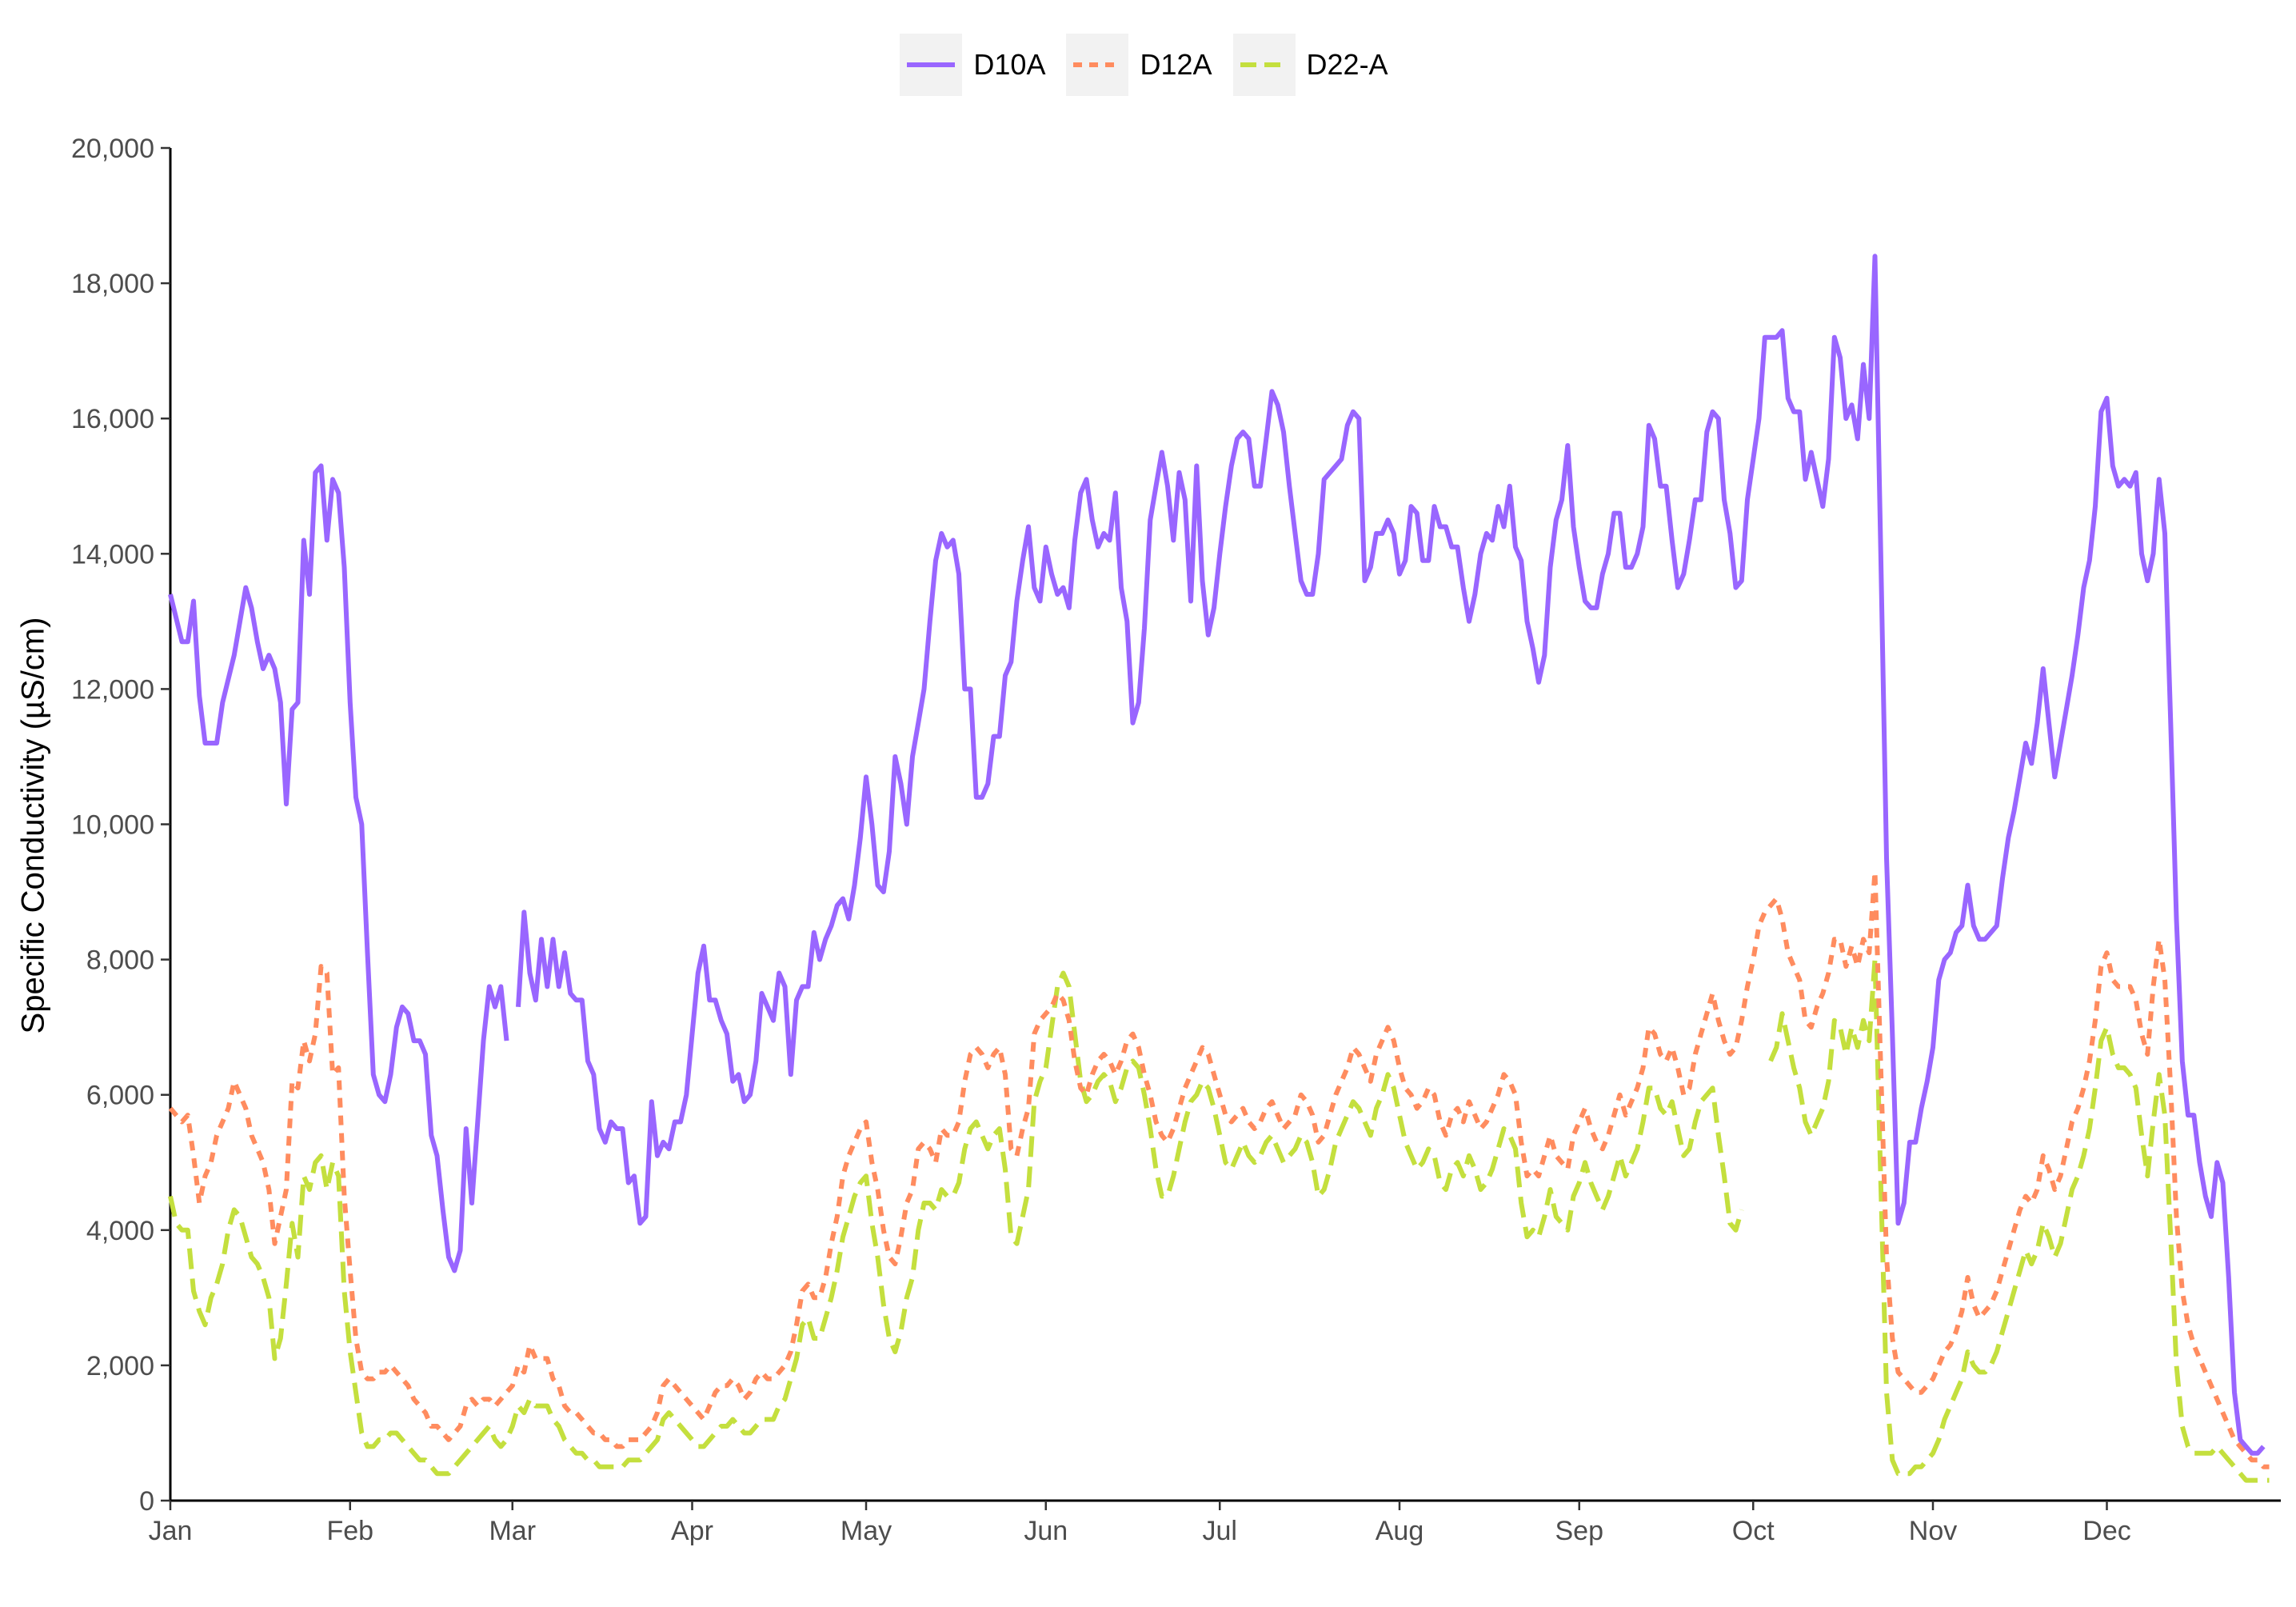 The width and height of the screenshot is (2296, 1607). I want to click on y-tick-label: 8,000, so click(120, 960).